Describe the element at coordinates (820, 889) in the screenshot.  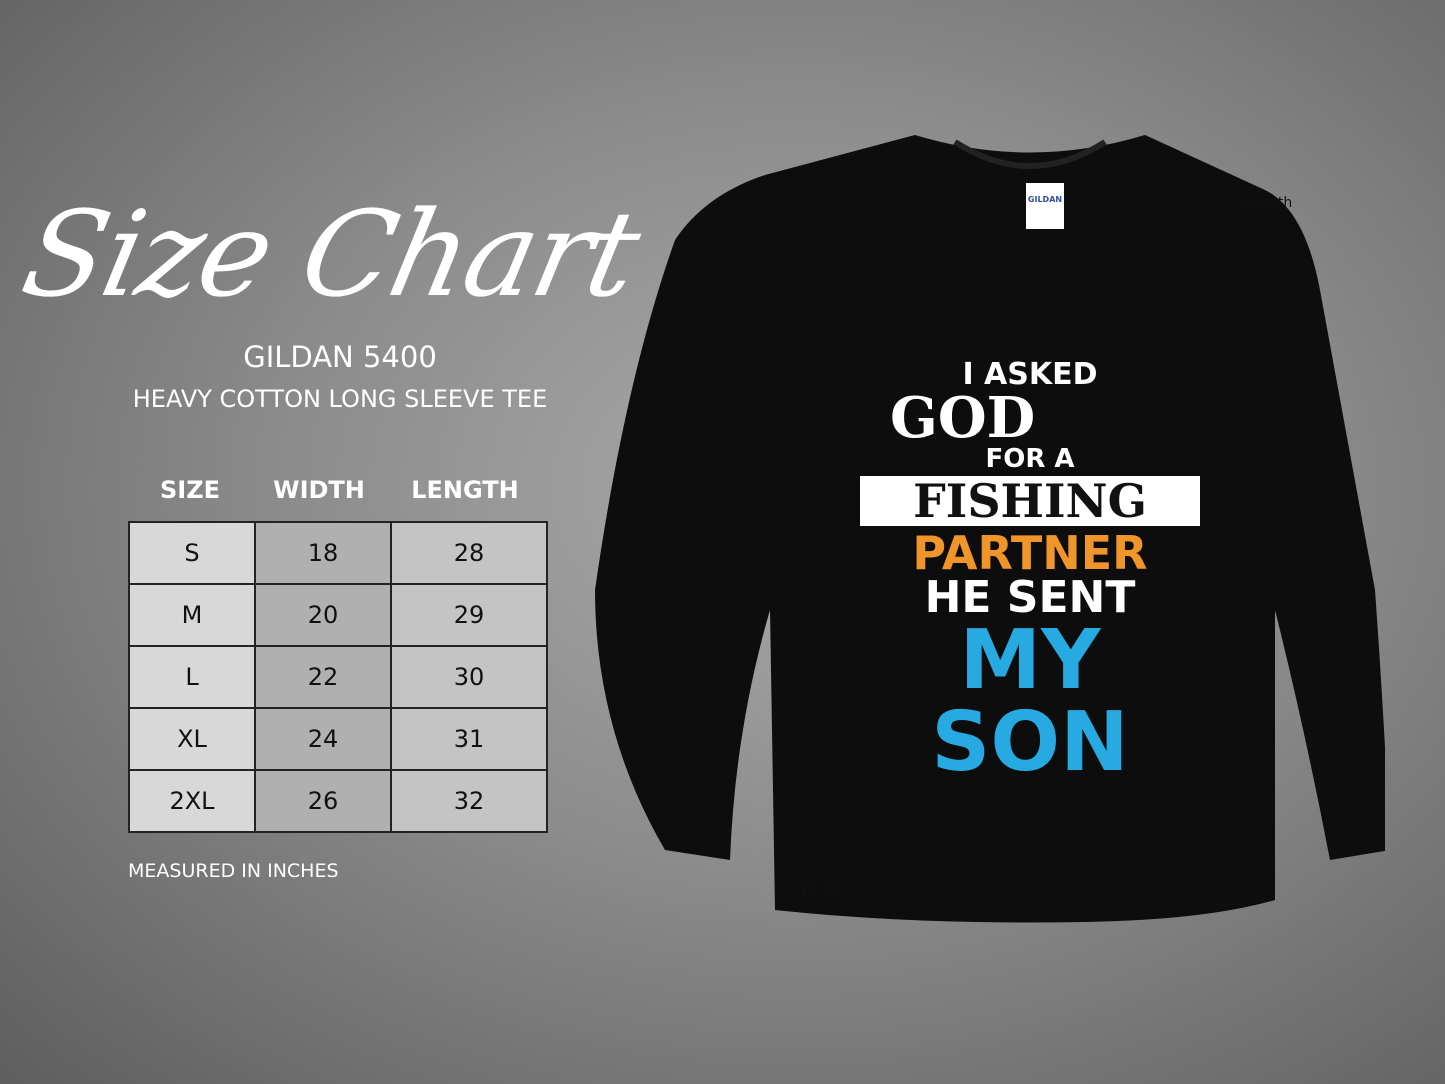
I see `width-label: Width` at that location.